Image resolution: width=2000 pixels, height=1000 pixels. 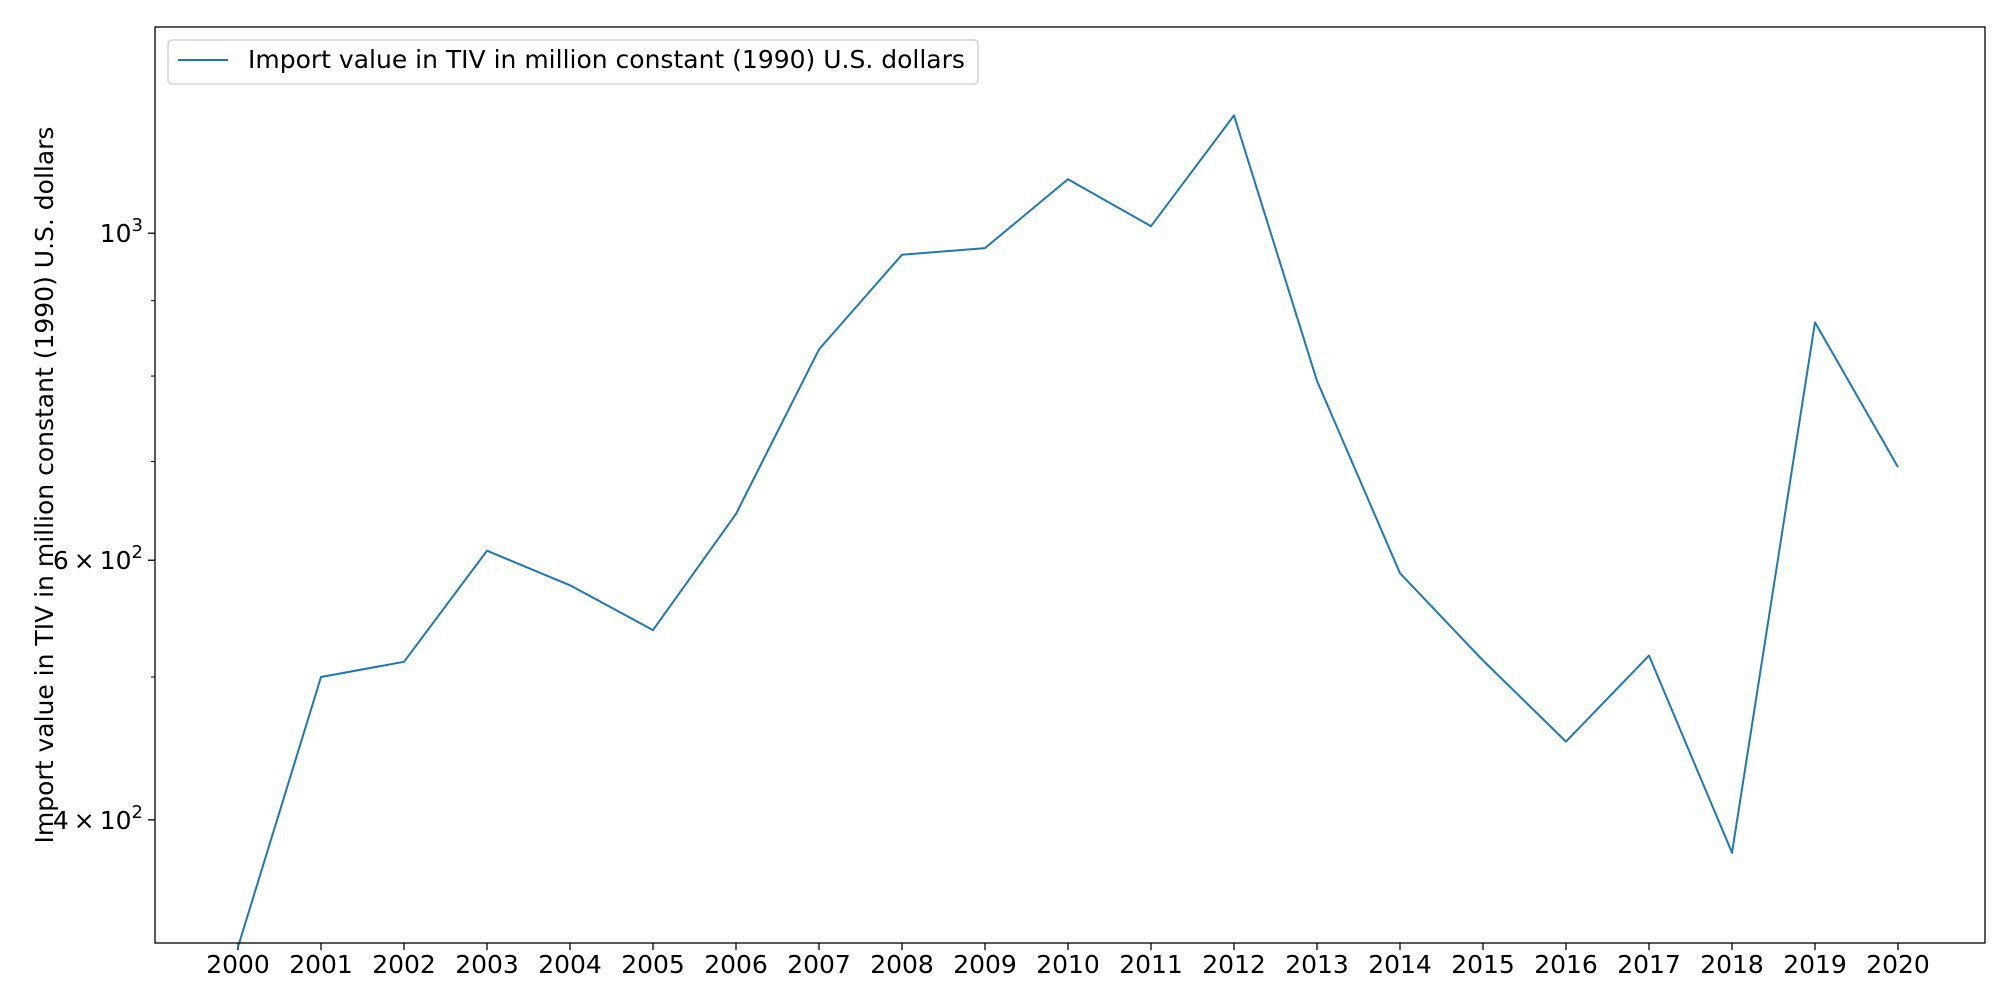 What do you see at coordinates (153, 489) in the screenshot?
I see `y-minor-ticks` at bounding box center [153, 489].